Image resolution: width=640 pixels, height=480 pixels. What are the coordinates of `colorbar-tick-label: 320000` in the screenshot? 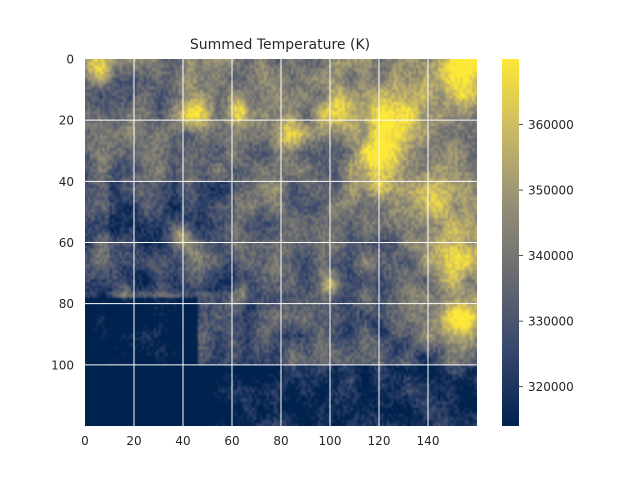 It's located at (551, 387).